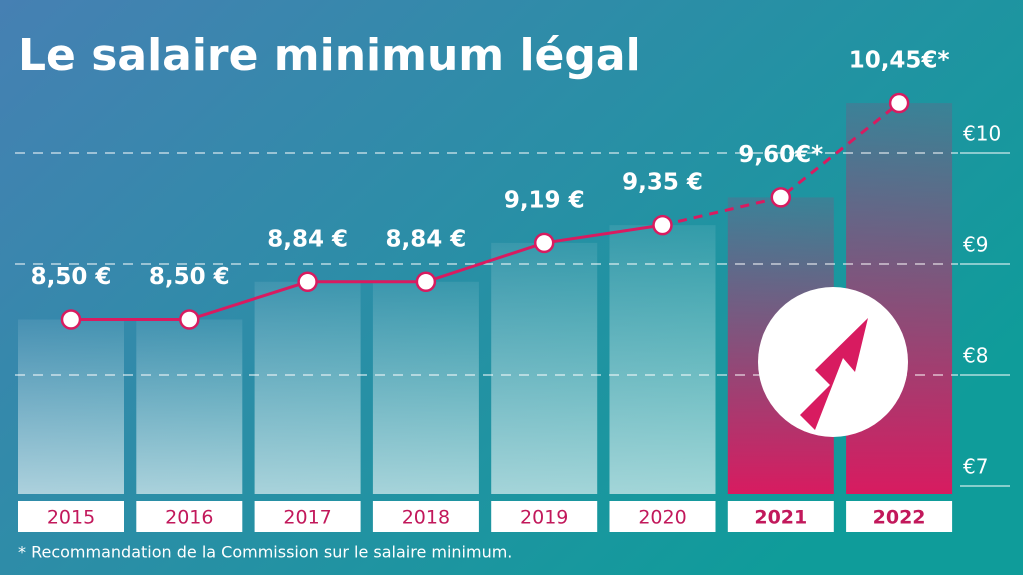  I want to click on x-tick-label: 2019, so click(544, 518).